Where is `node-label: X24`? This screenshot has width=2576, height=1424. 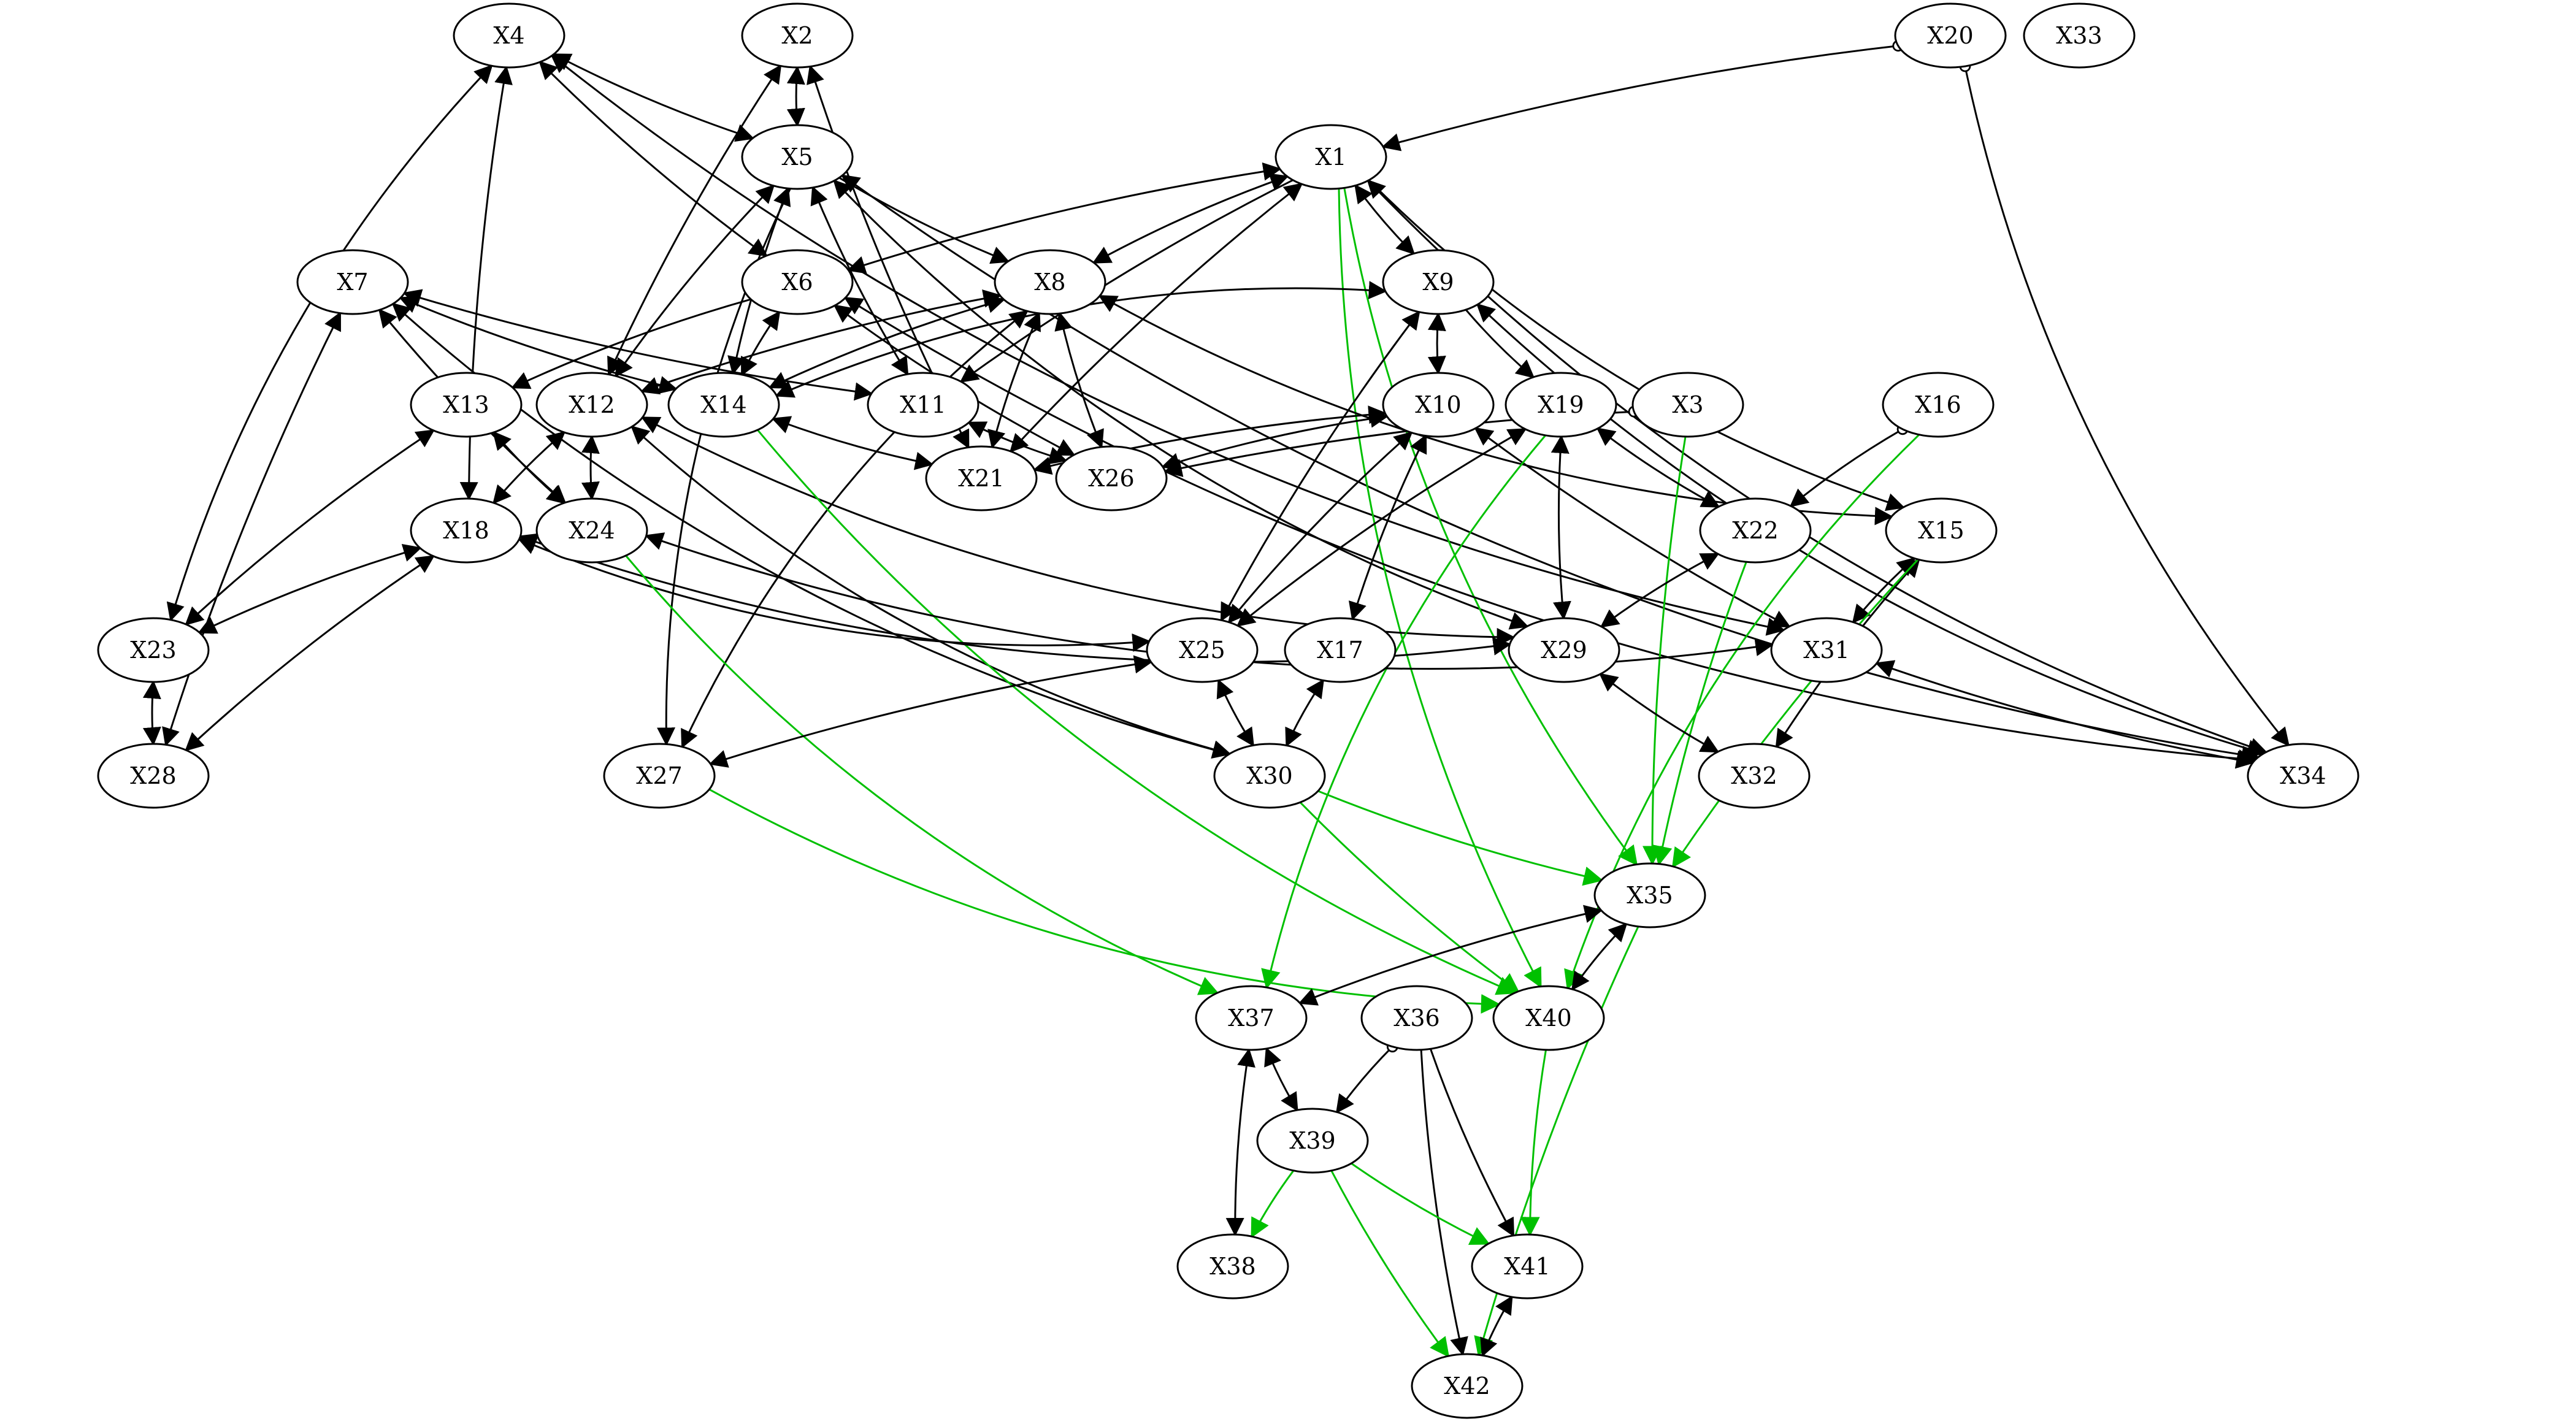 node-label: X24 is located at coordinates (592, 530).